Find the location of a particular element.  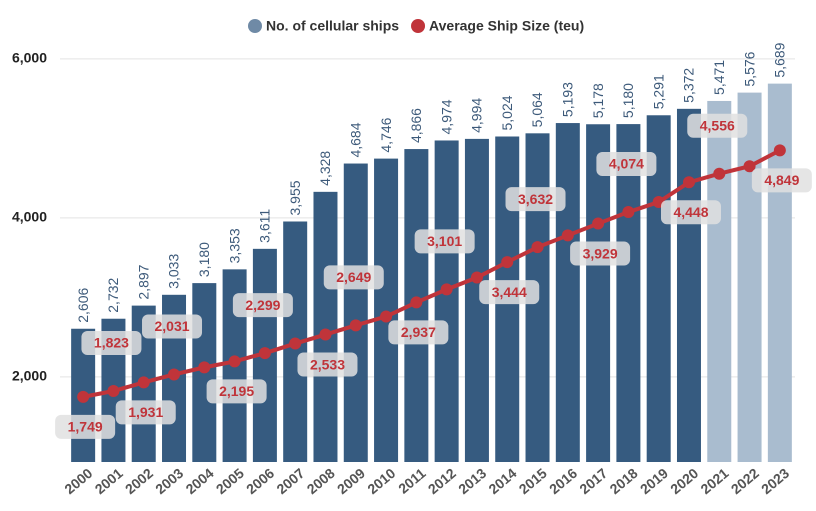

y-tick-label: 4,000 is located at coordinates (29, 217).